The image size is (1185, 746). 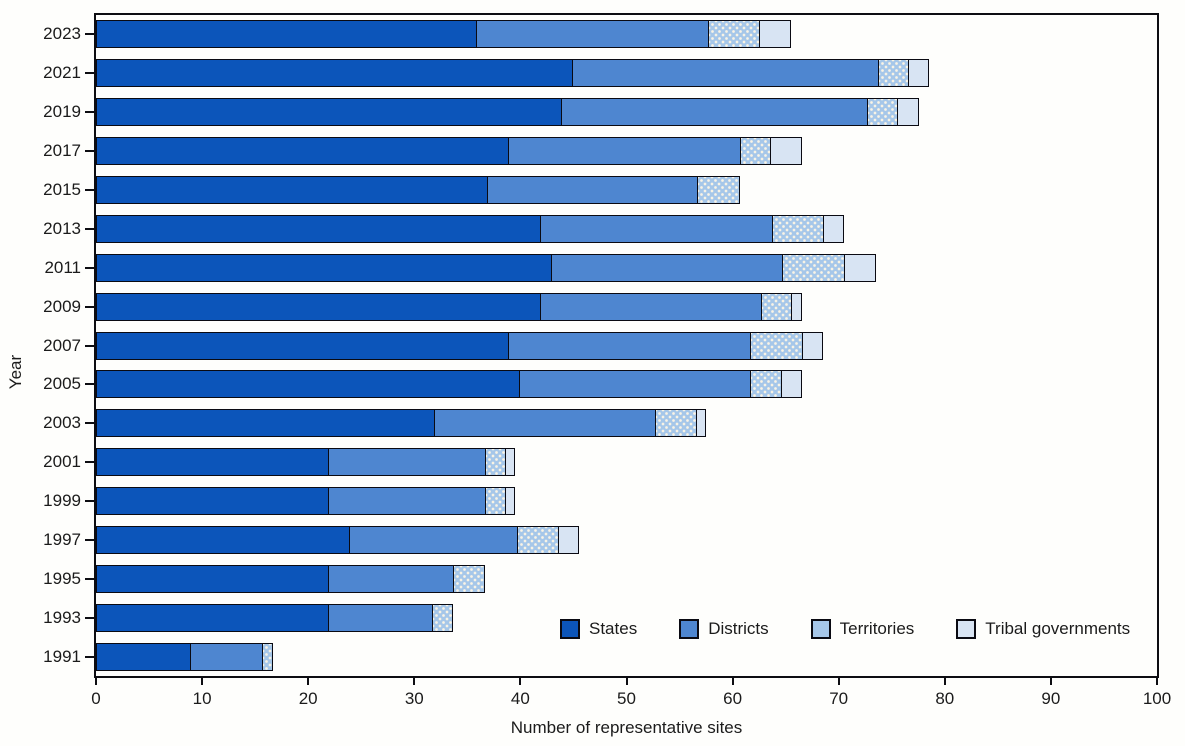 I want to click on y-tick-label: 2011, so click(x=62, y=267).